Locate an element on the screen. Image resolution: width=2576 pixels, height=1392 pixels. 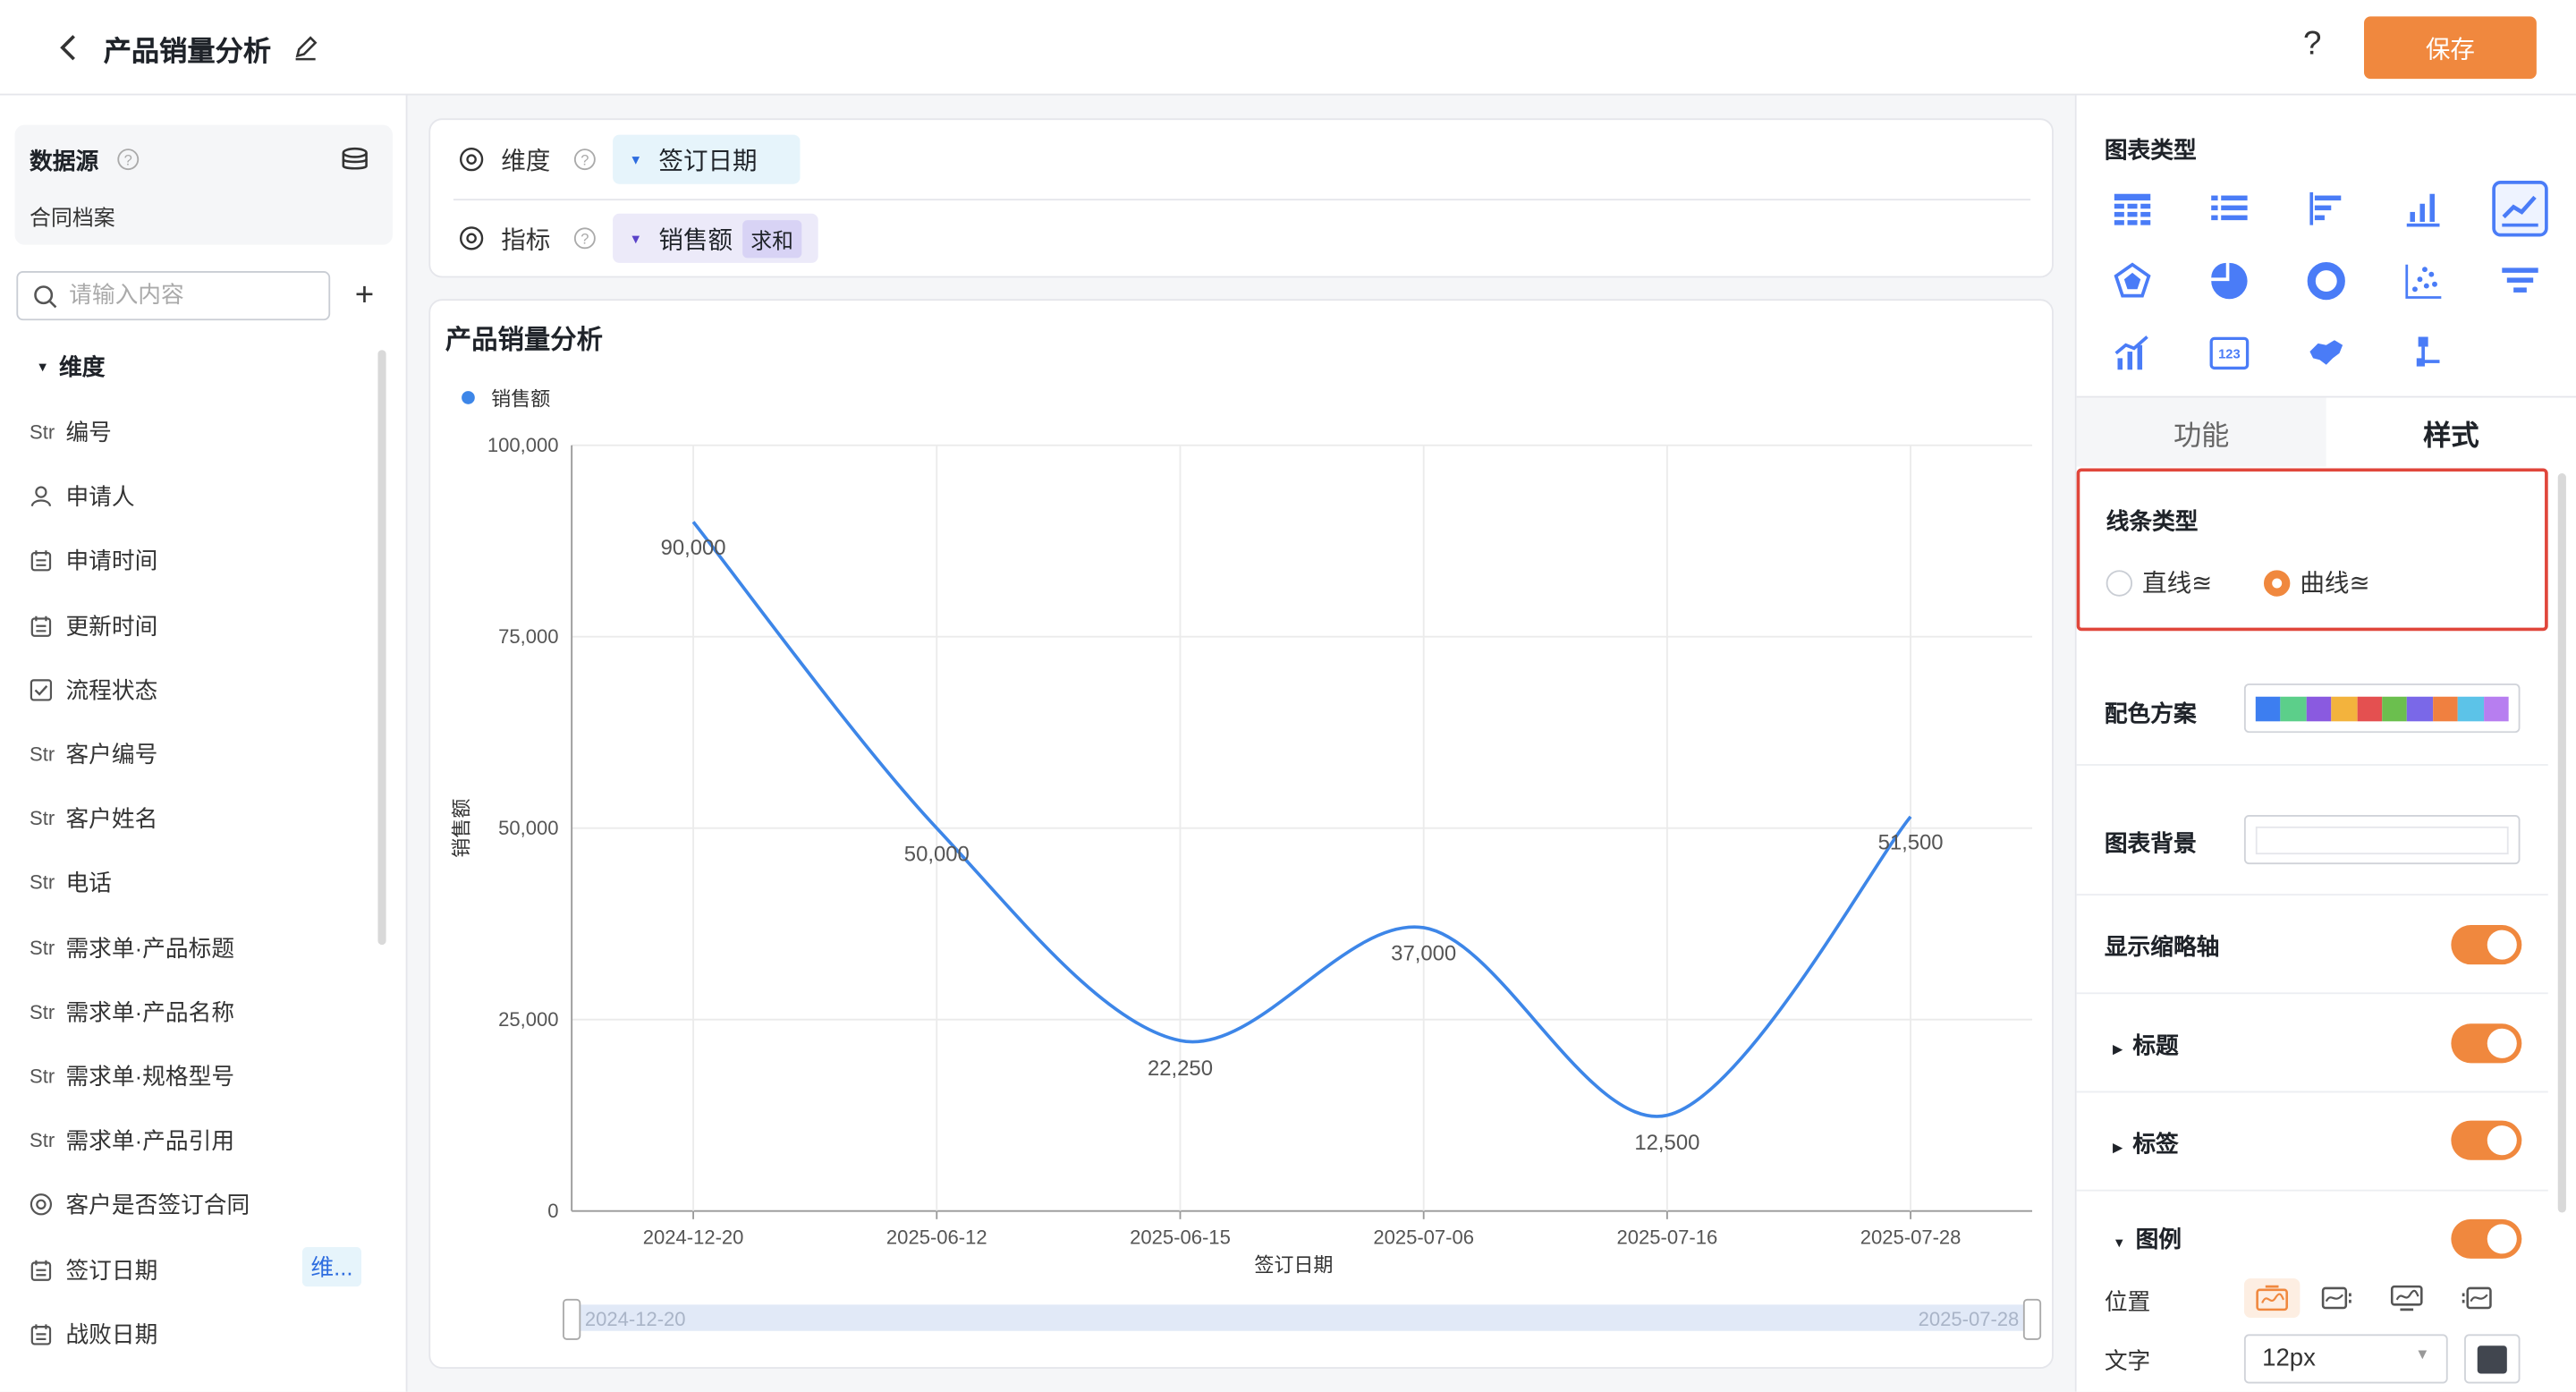
radio-curved-label: 曲线≊ is located at coordinates (2335, 584).